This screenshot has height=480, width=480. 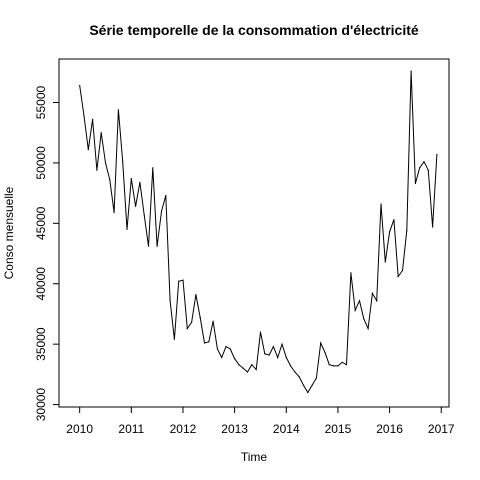 I want to click on x-tick-label: 2014, so click(x=286, y=429).